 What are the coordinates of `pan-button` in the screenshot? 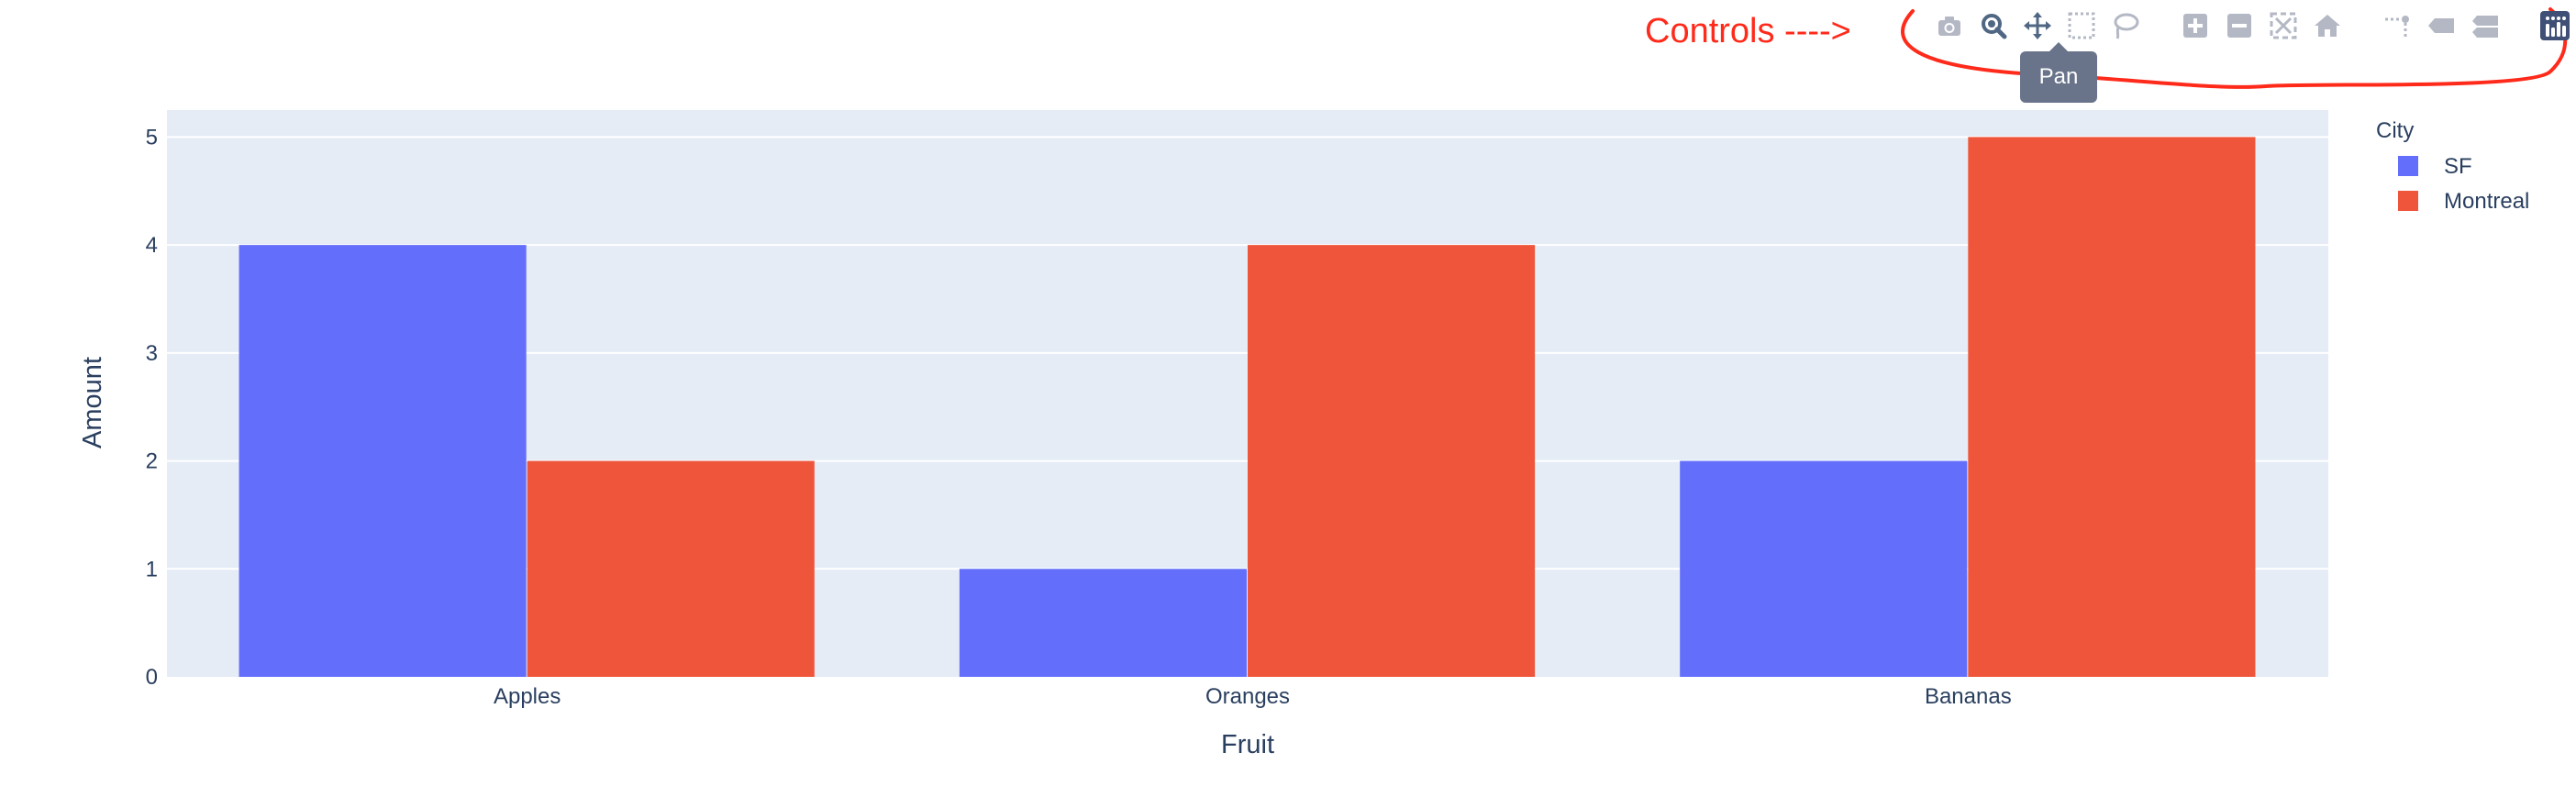 It's located at (2037, 26).